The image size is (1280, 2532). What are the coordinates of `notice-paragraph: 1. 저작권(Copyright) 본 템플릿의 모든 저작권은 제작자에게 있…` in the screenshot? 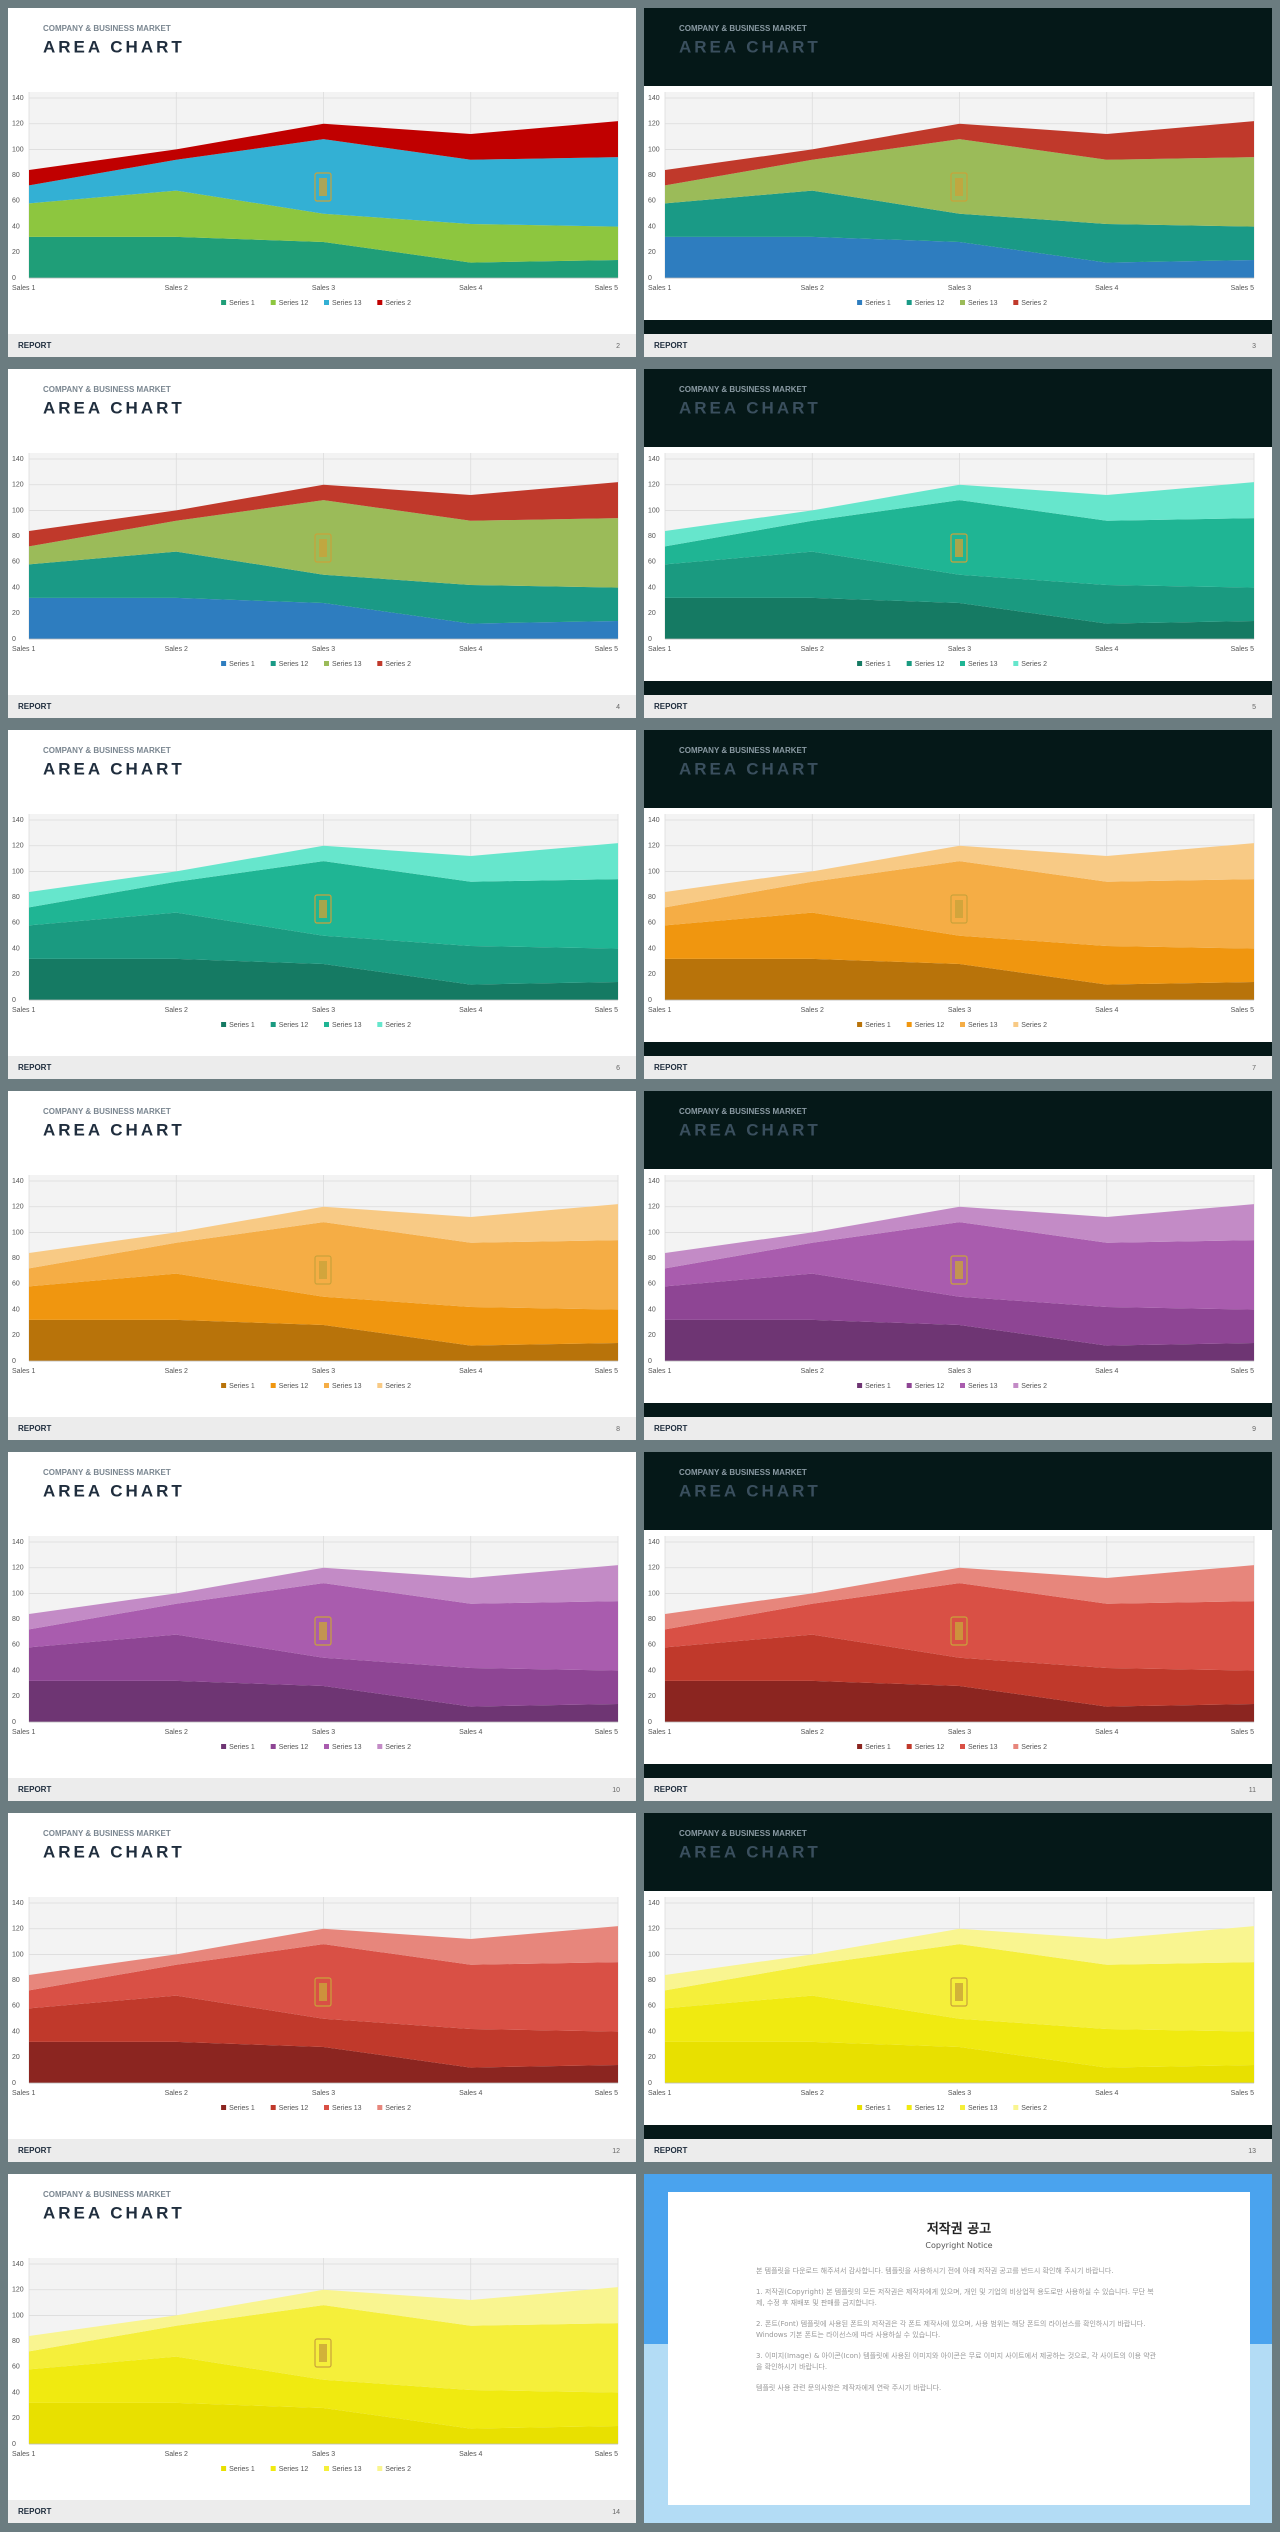 It's located at (955, 2297).